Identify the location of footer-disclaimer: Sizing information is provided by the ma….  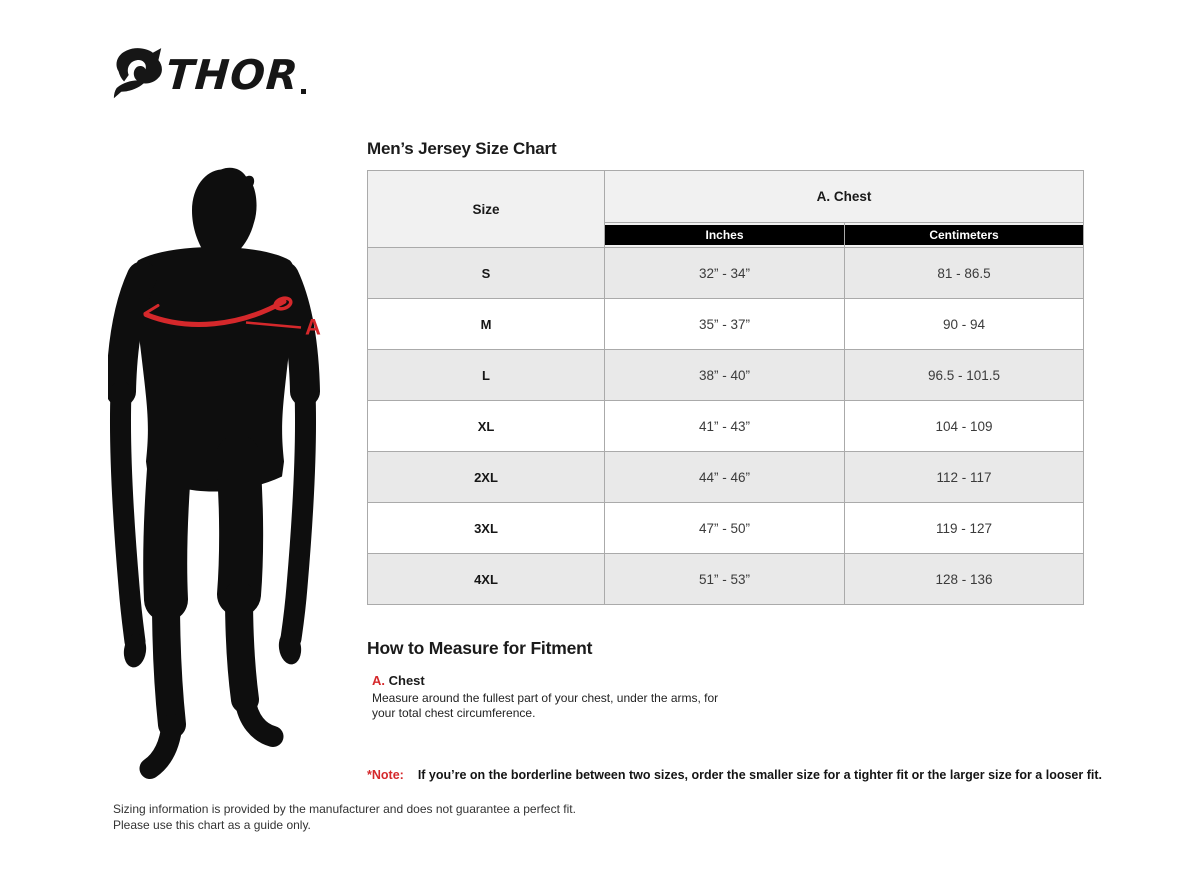
(344, 817).